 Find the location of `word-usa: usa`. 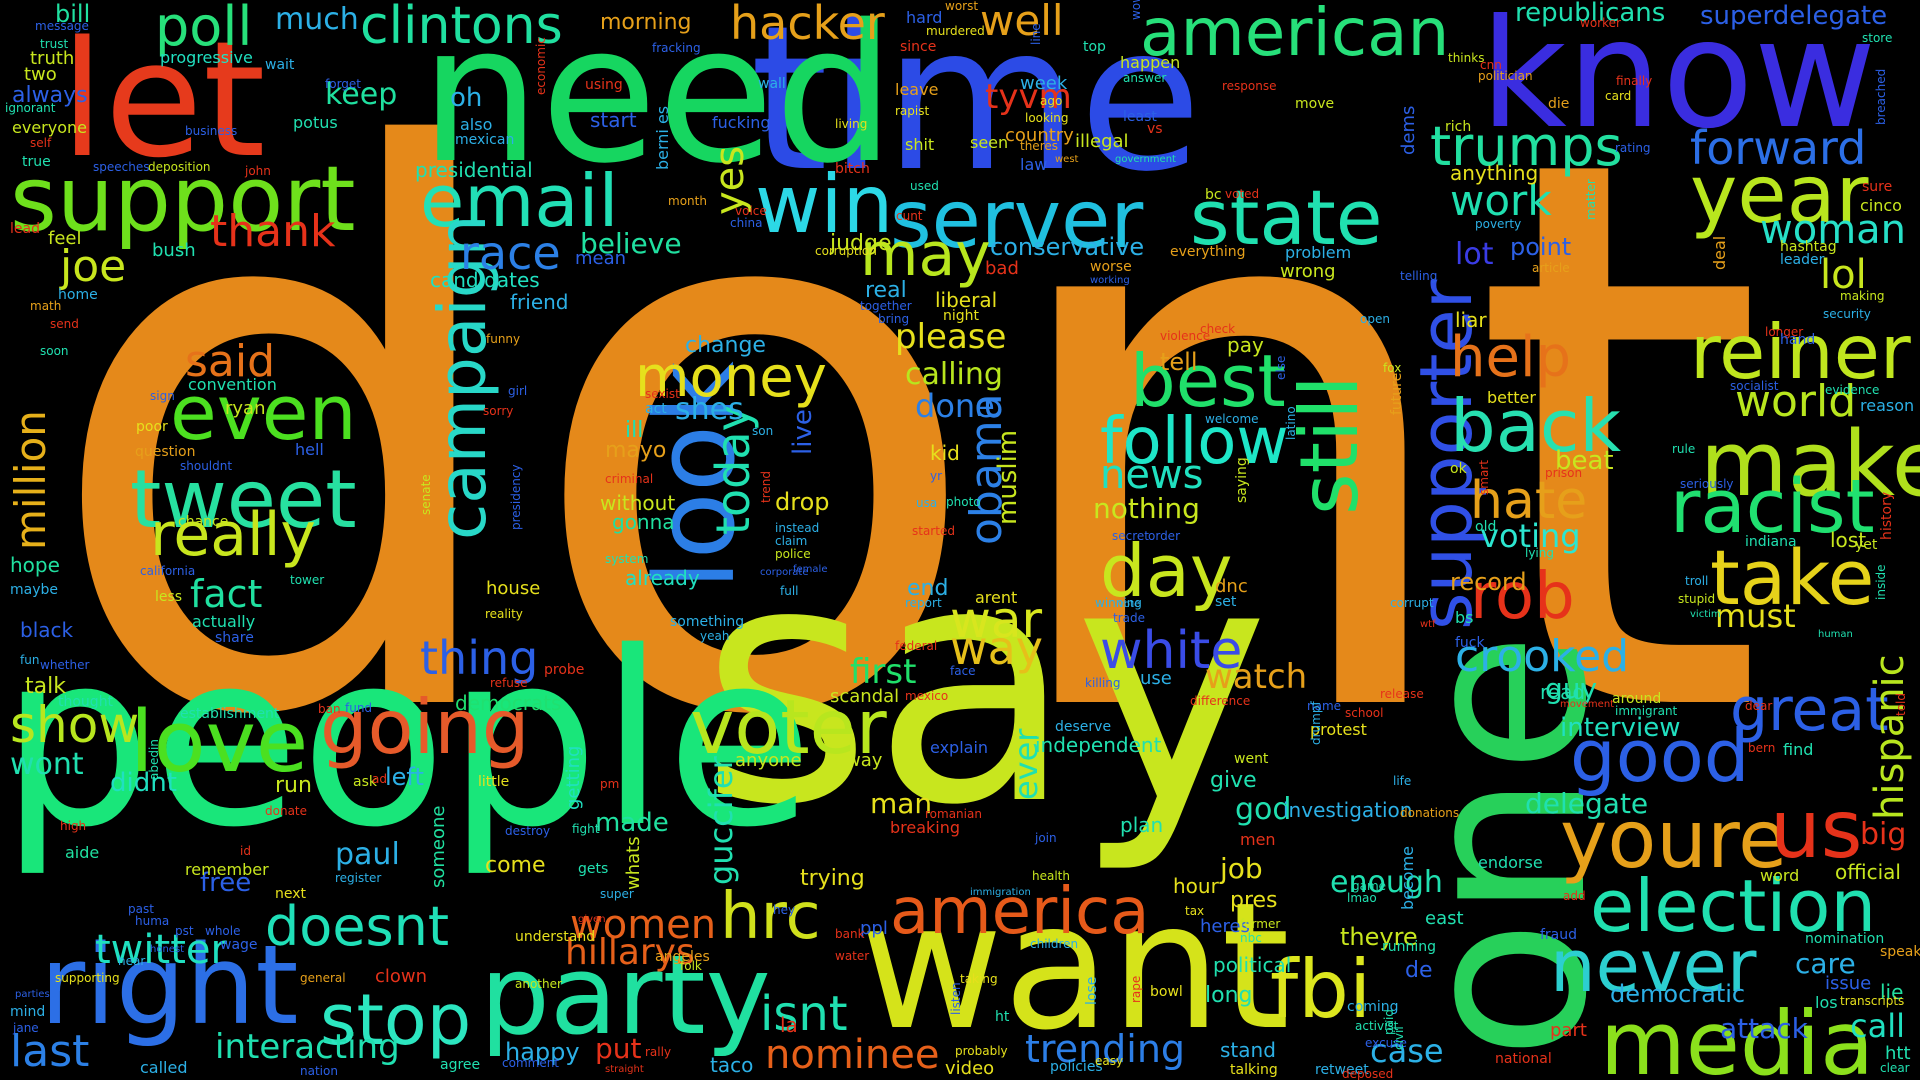

word-usa: usa is located at coordinates (927, 503).